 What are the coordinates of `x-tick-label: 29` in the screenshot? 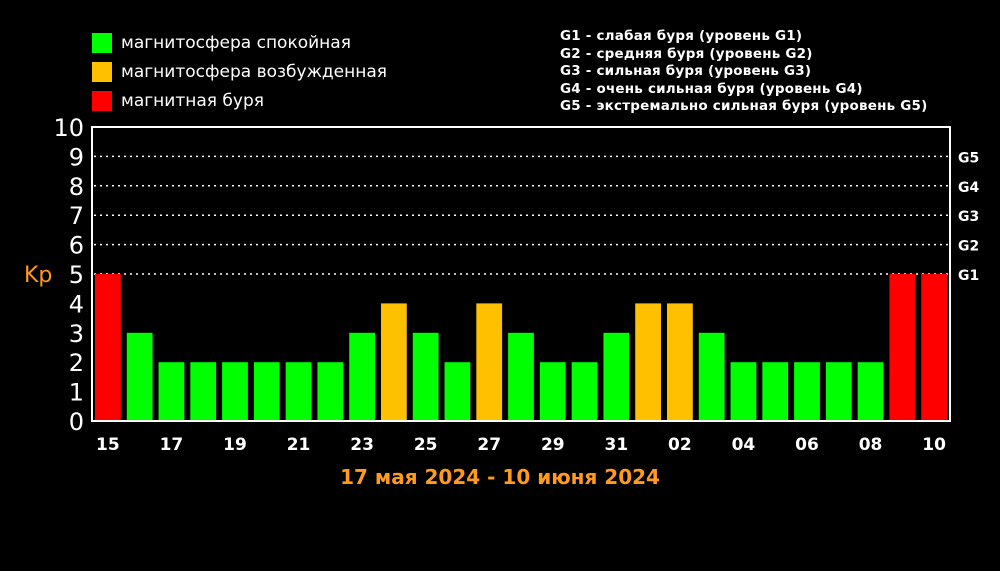 It's located at (553, 445).